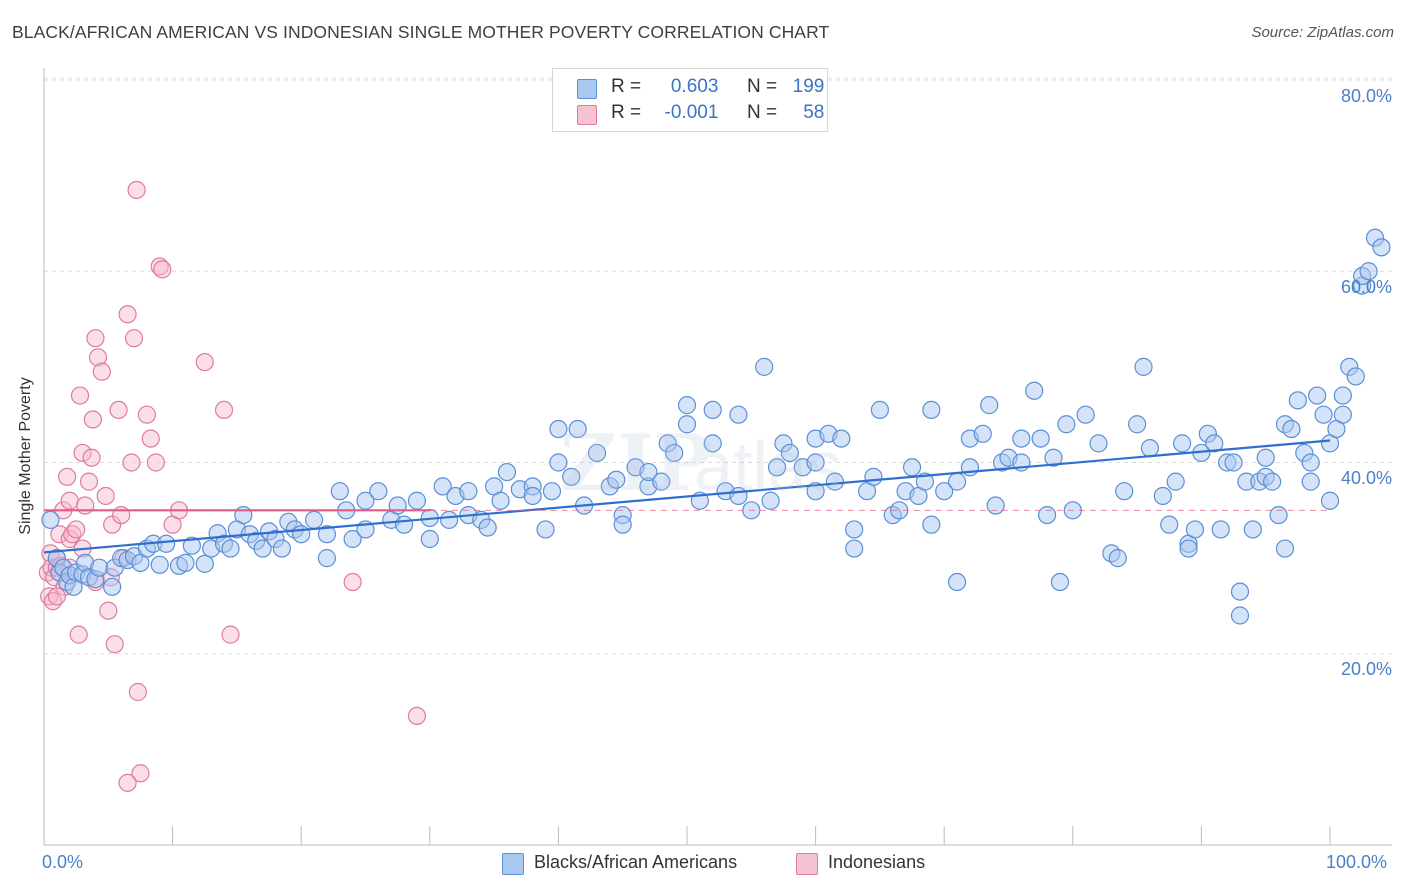 The height and width of the screenshot is (892, 1406). What do you see at coordinates (63, 862) in the screenshot?
I see `x-tick-0: 0.0%` at bounding box center [63, 862].